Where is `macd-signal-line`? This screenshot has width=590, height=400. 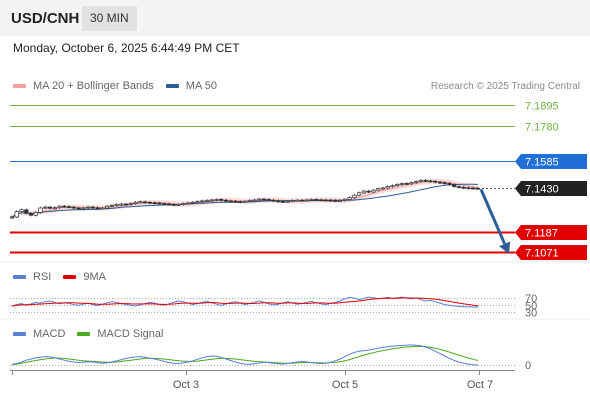
macd-signal-line is located at coordinates (245, 355).